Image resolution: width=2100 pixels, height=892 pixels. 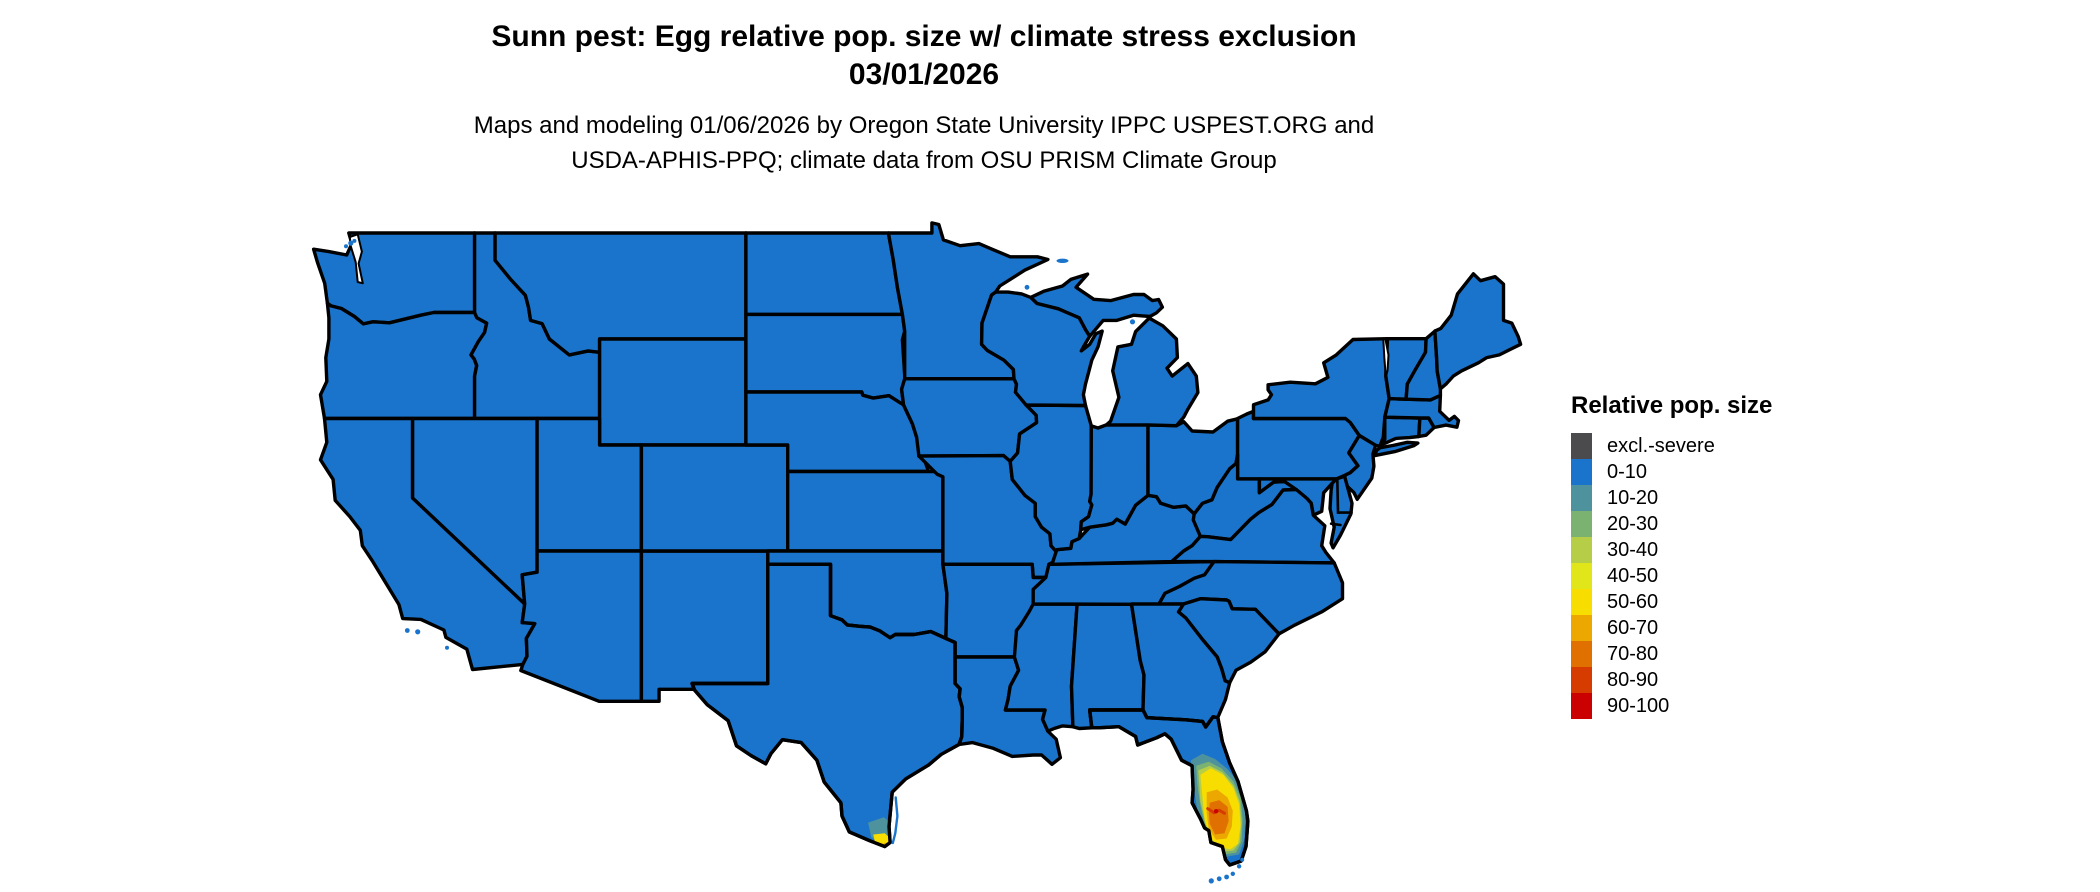 I want to click on legend-row-80-90: 80-90, so click(x=1671, y=680).